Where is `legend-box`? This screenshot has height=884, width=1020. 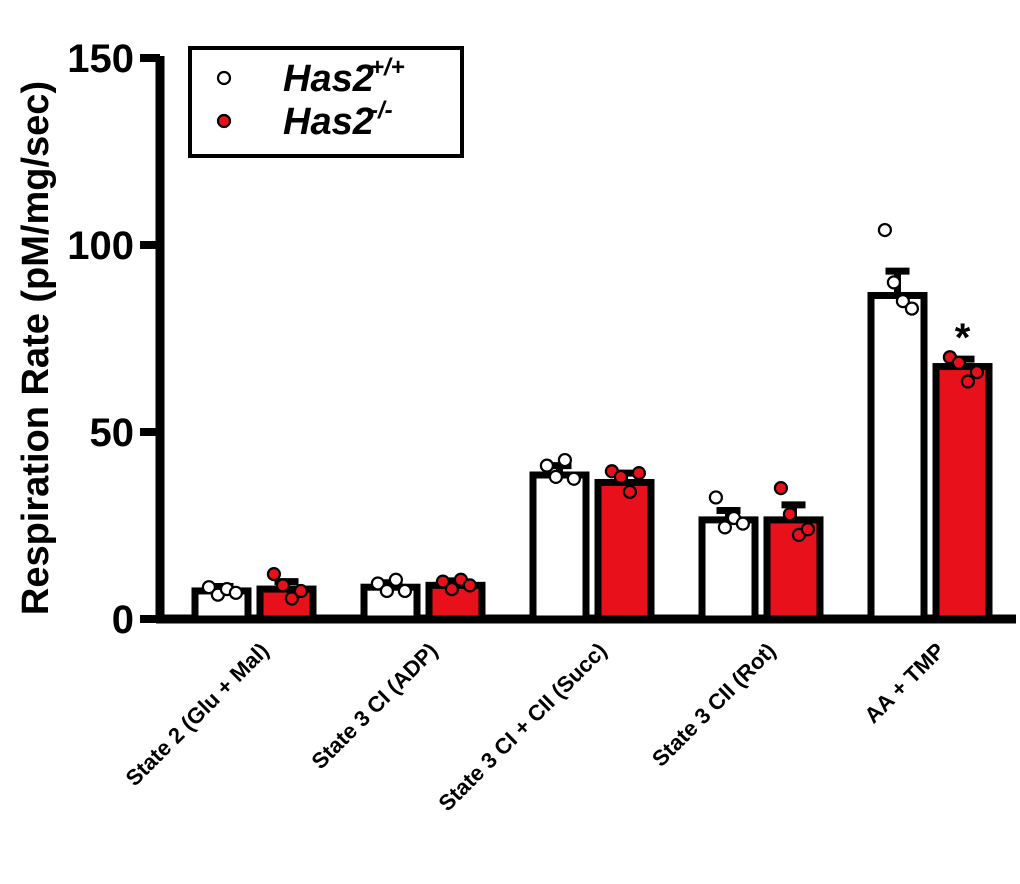
legend-box is located at coordinates (326, 102).